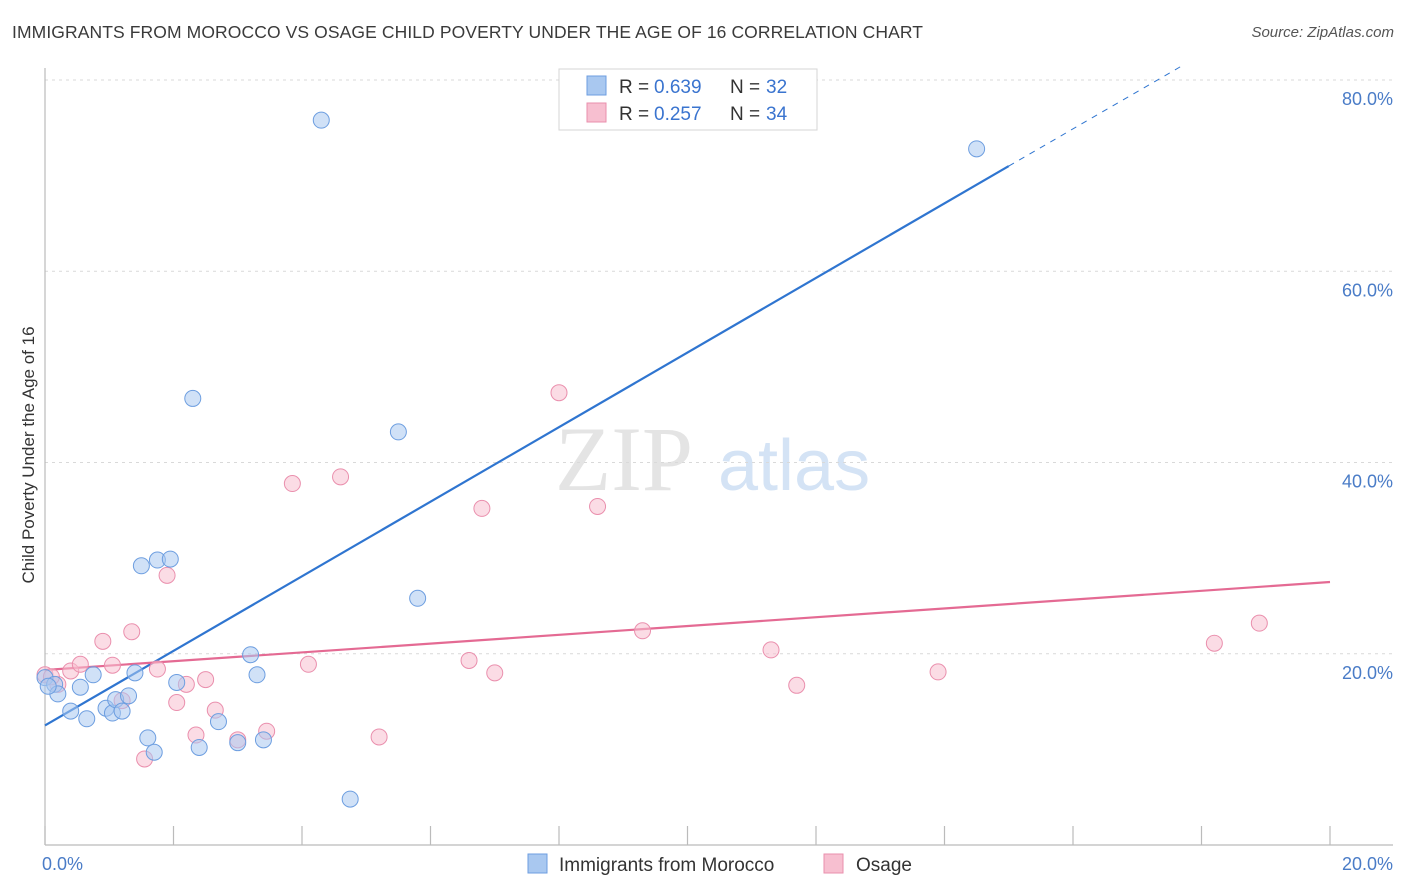 This screenshot has height=892, width=1406. What do you see at coordinates (678, 114) in the screenshot?
I see `legend-r-value-2: 0.257` at bounding box center [678, 114].